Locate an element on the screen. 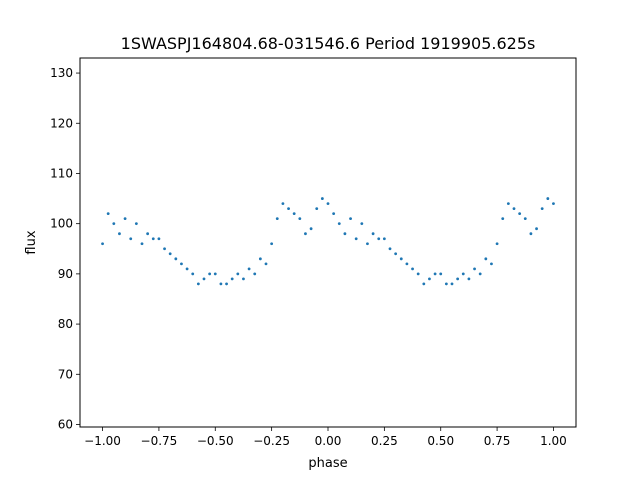  y-tick-label: 70 is located at coordinates (65, 374).